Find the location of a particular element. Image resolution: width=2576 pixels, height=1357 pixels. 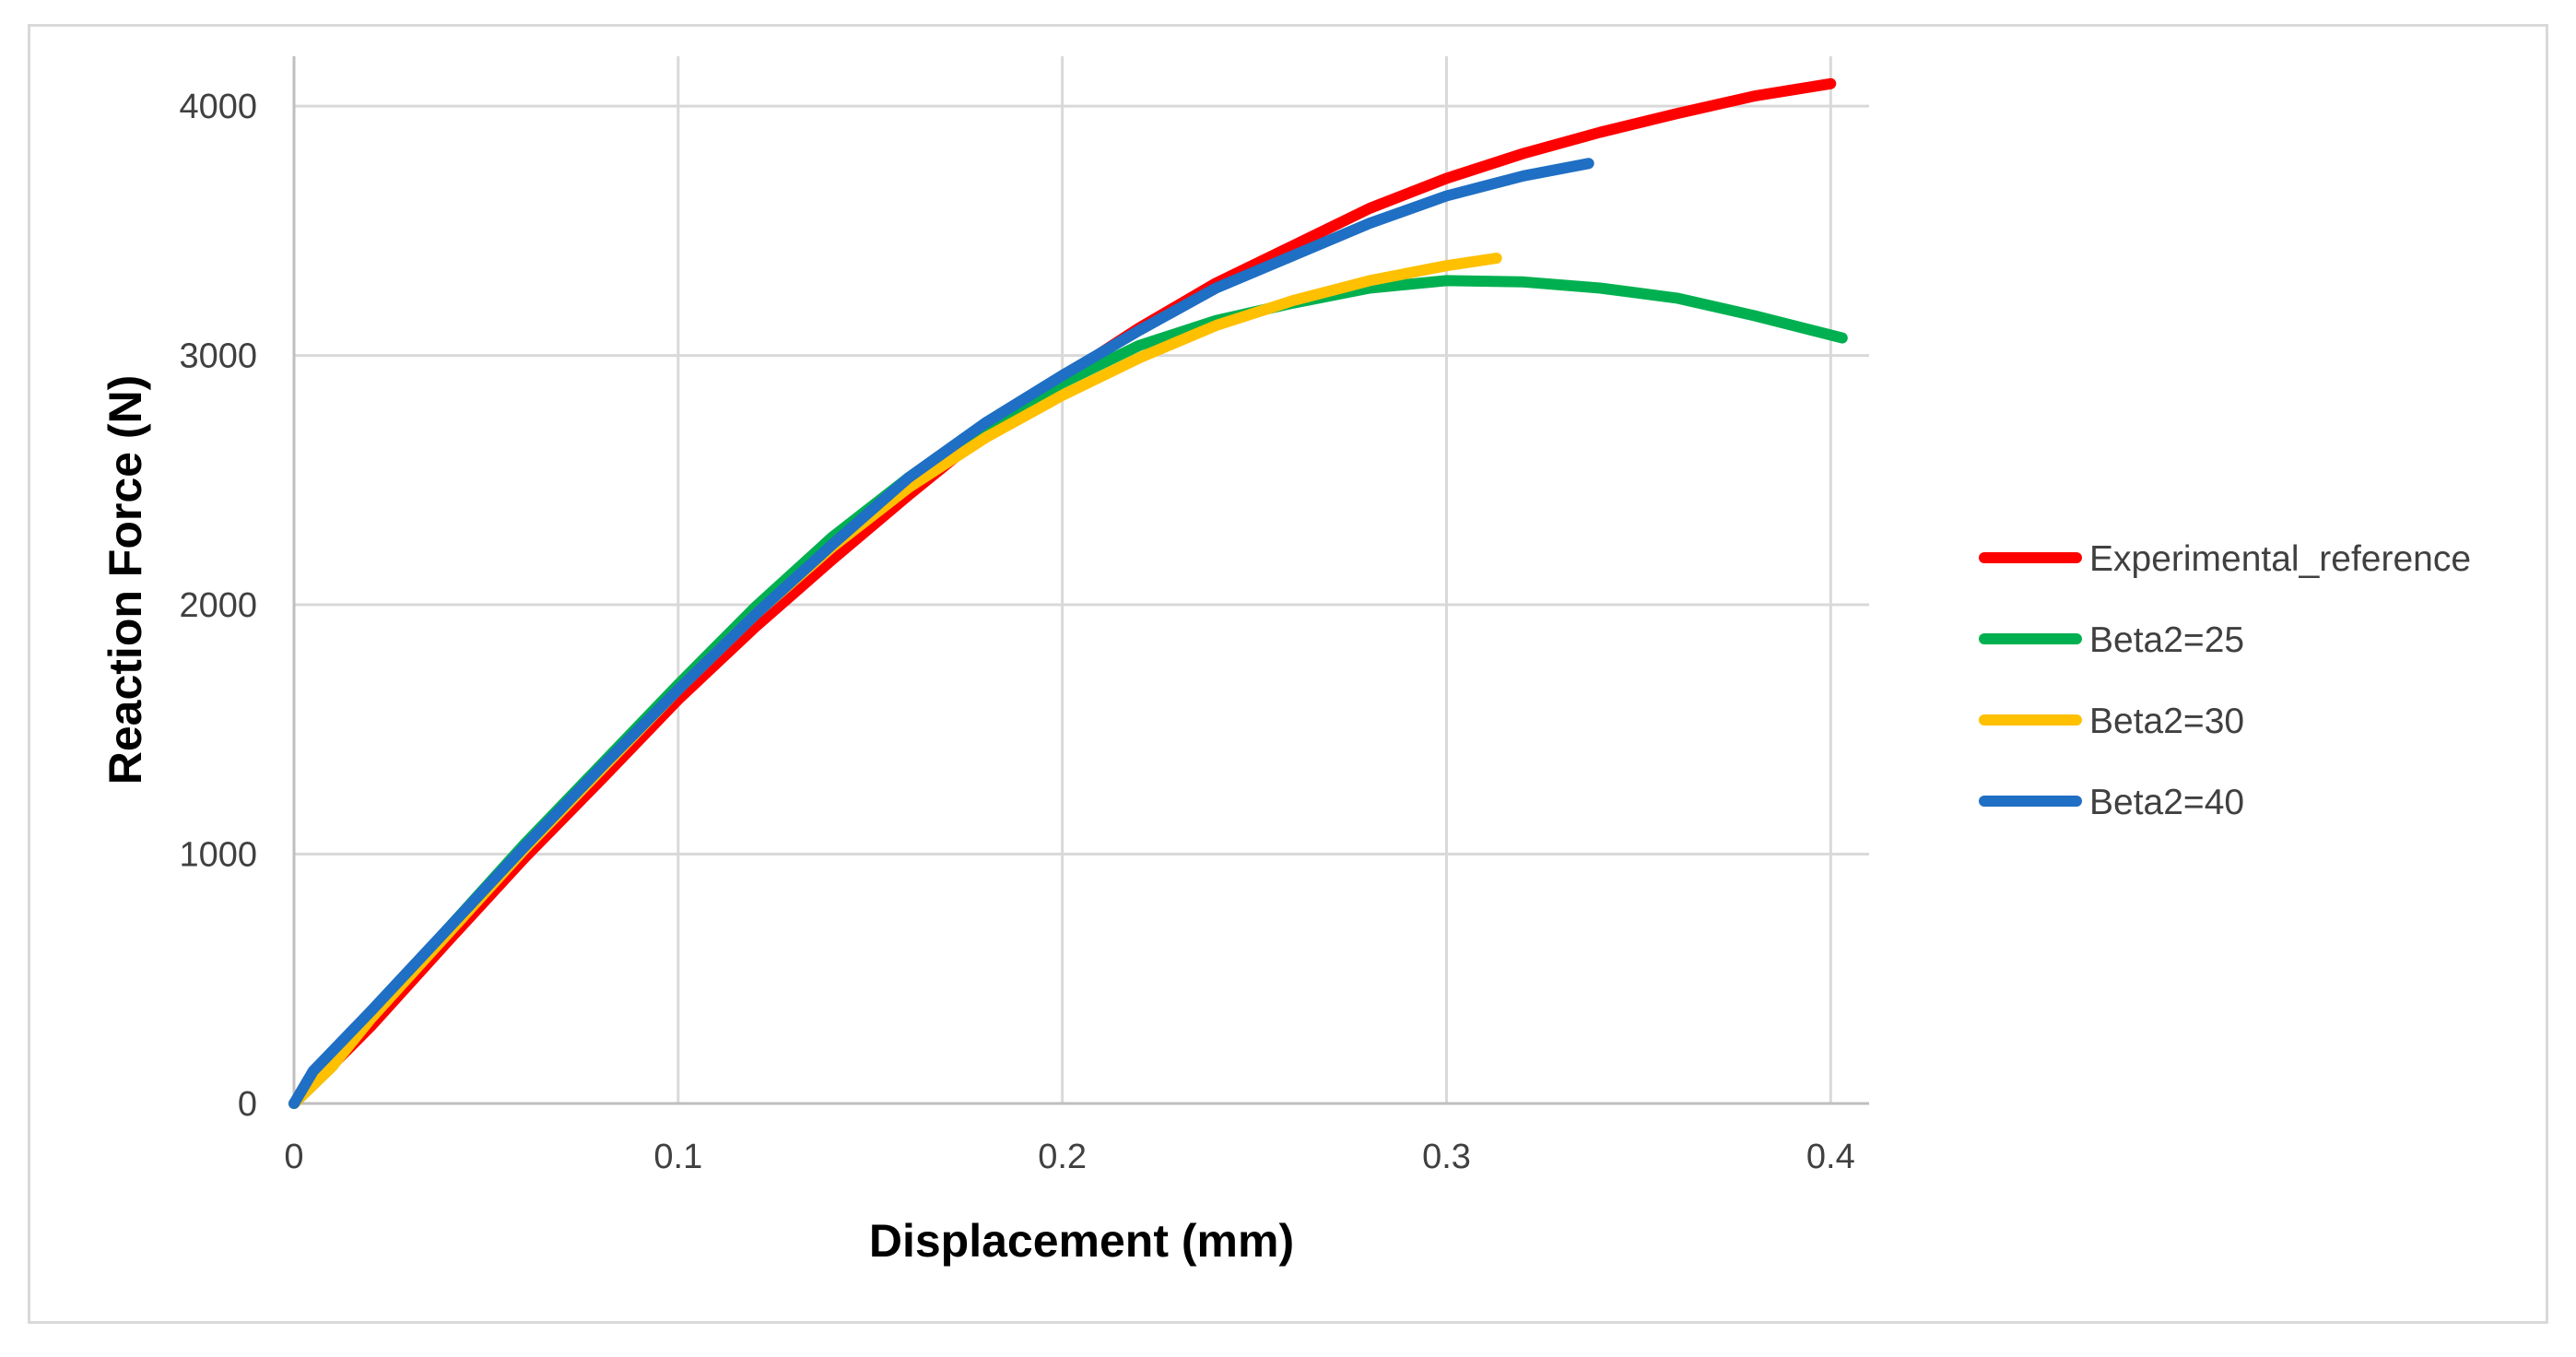

y-tick-label: 3000 is located at coordinates (218, 356).